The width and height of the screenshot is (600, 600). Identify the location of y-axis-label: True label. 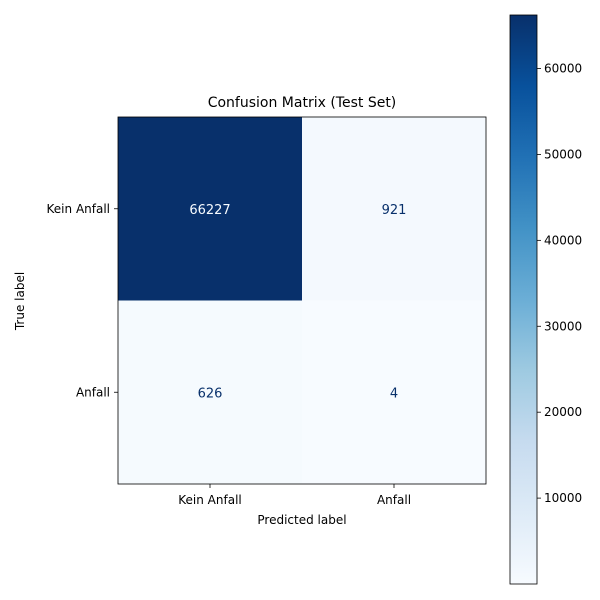
(20, 301).